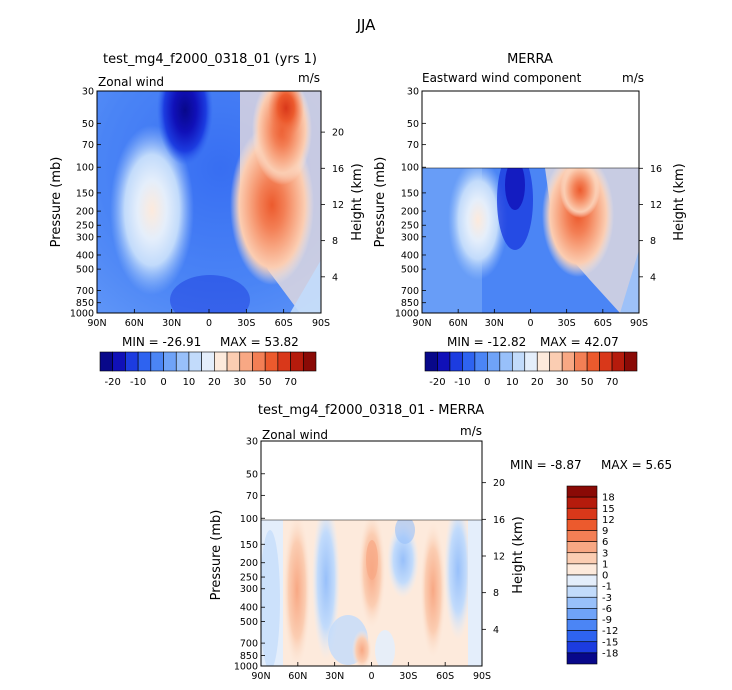 This screenshot has height=690, width=732. I want to click on colorbar-label: 50, so click(265, 382).